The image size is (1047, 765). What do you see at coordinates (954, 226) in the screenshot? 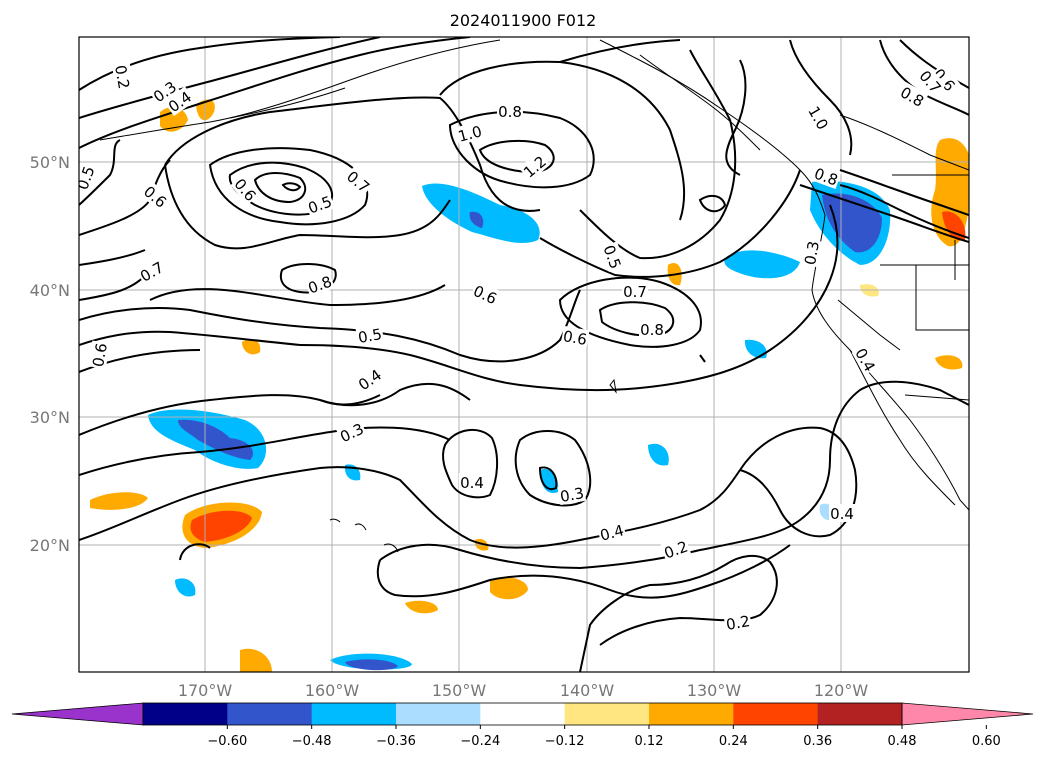
I see `positive-area-northeast-core` at bounding box center [954, 226].